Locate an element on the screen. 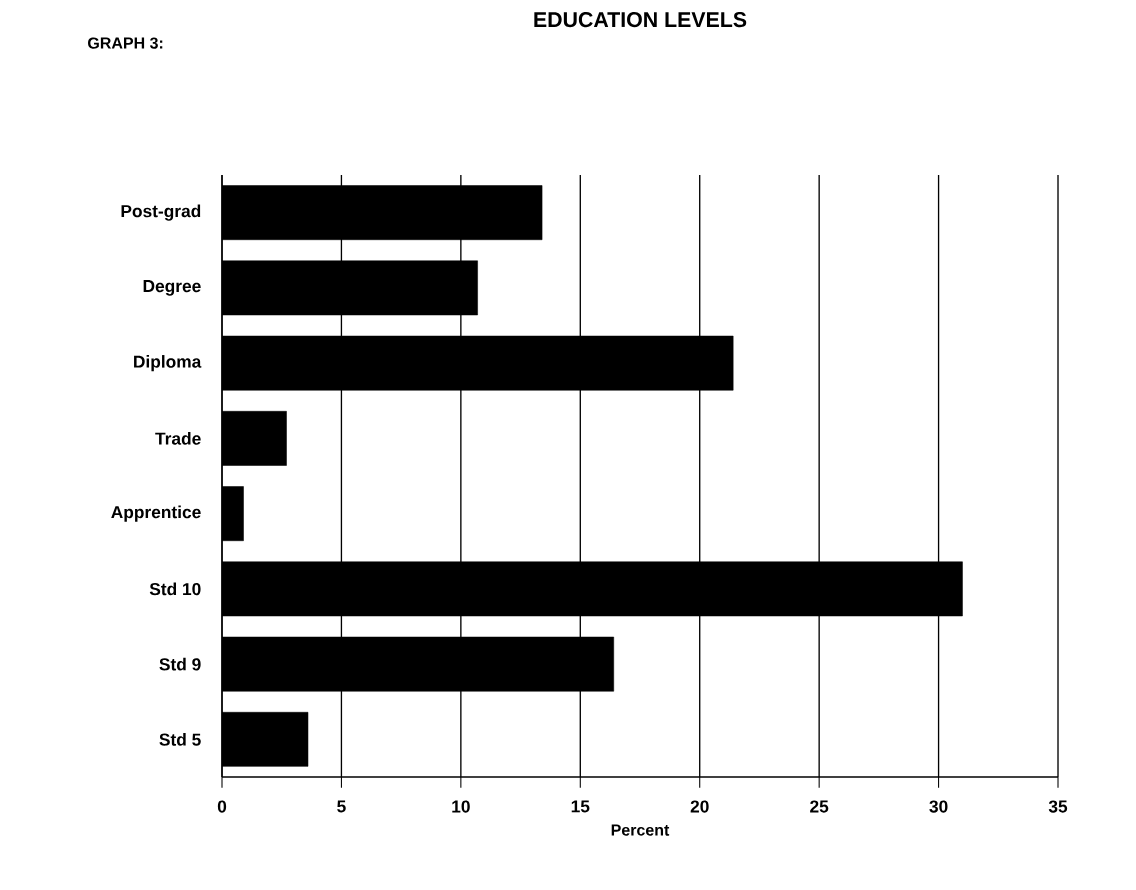 This screenshot has width=1136, height=890. x-tick-label: 0 is located at coordinates (222, 806).